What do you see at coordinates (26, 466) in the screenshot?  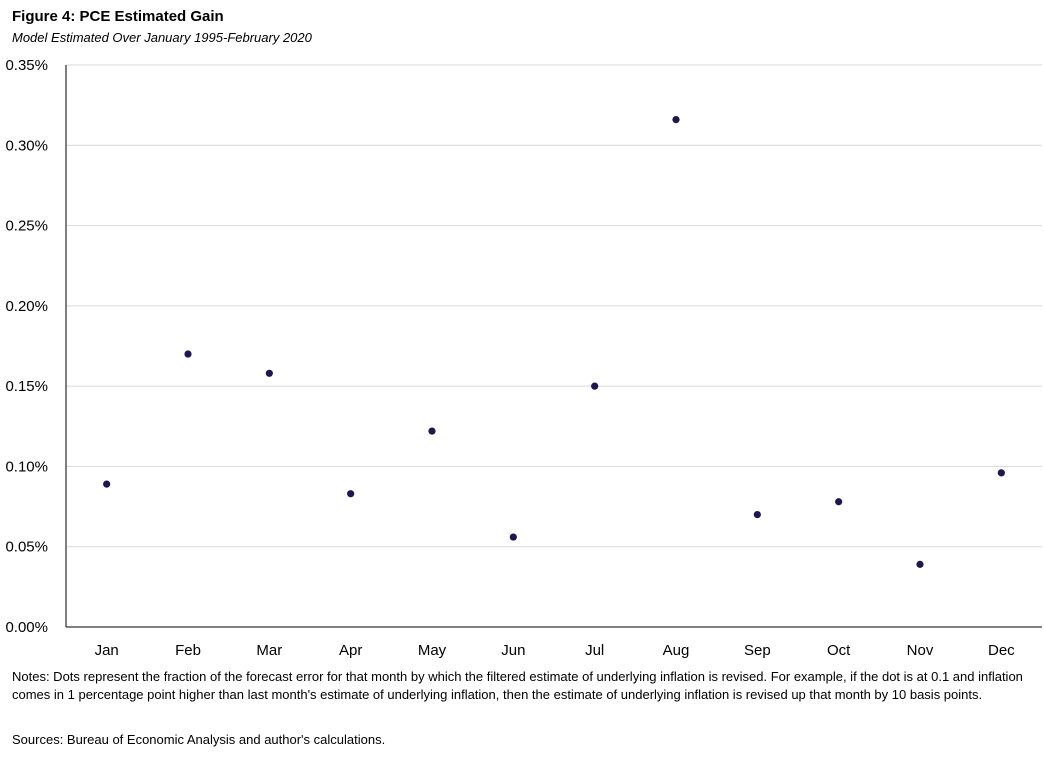 I see `y-tick-label: 0.10%` at bounding box center [26, 466].